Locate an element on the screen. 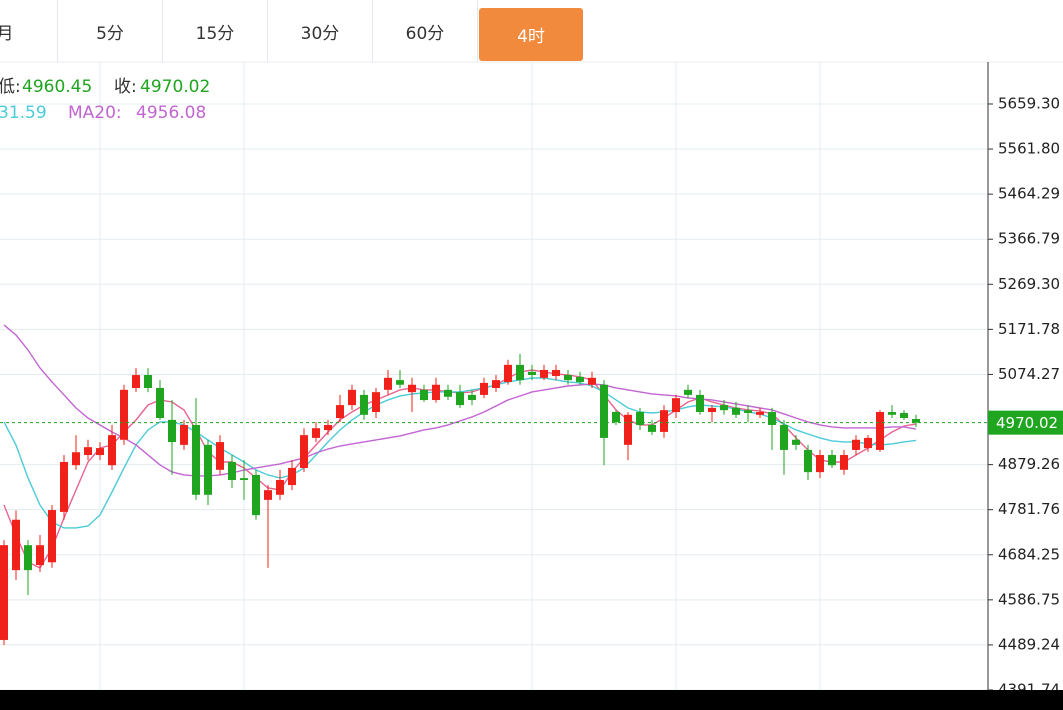 The height and width of the screenshot is (710, 1063). period-tab: 月 is located at coordinates (29, 31).